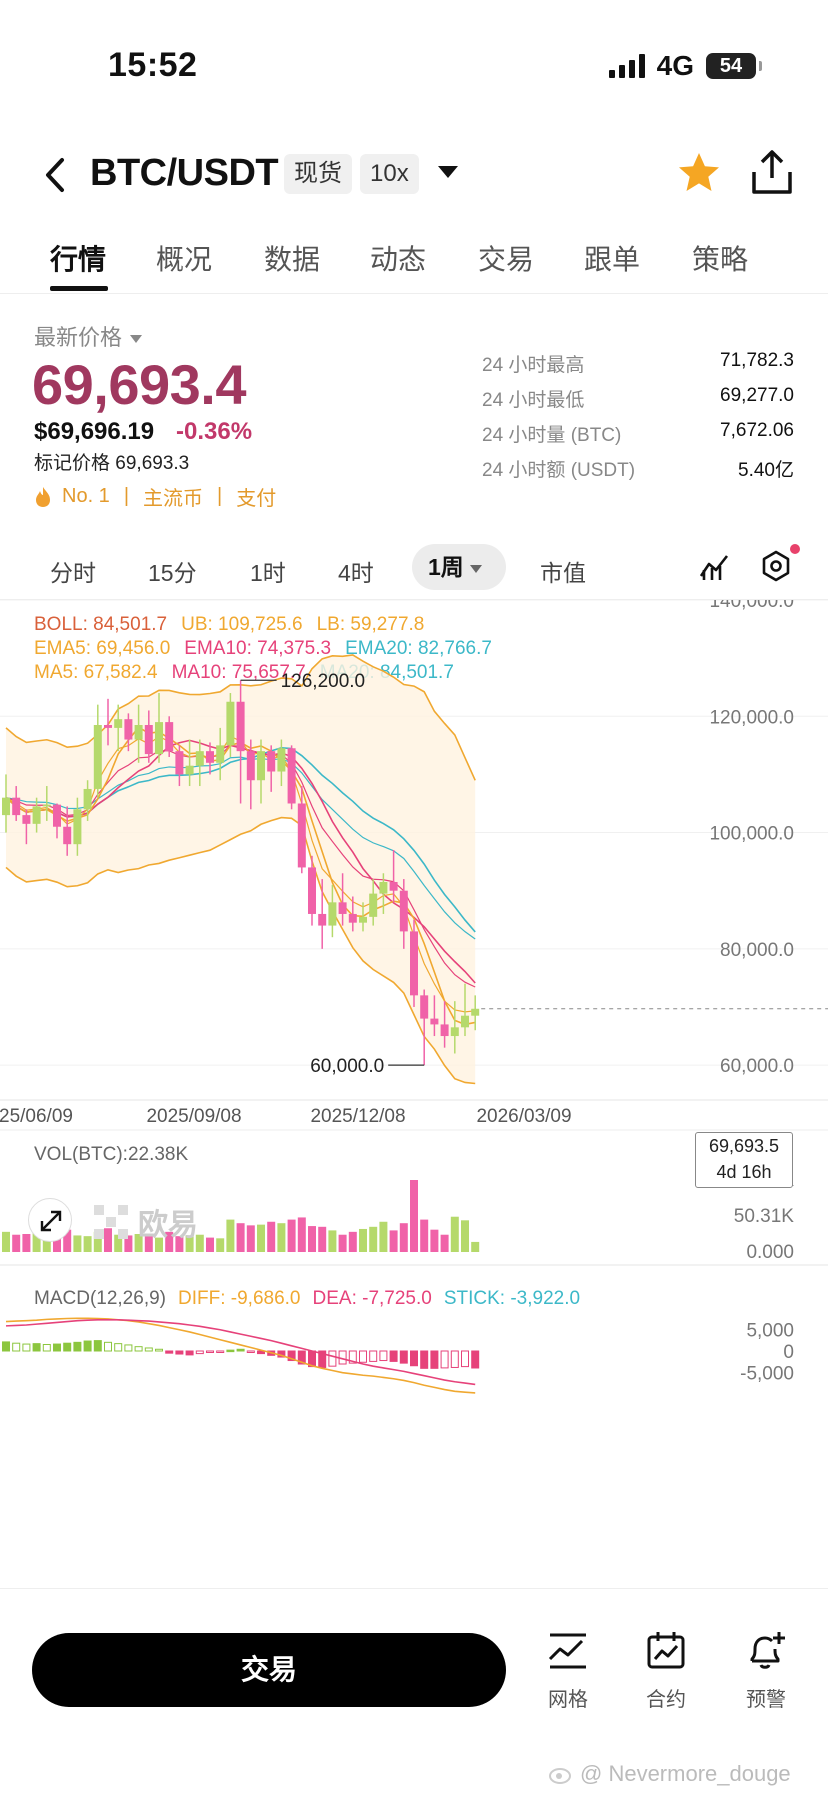  What do you see at coordinates (36, 1116) in the screenshot?
I see `x-tick-label: 25/06/09` at bounding box center [36, 1116].